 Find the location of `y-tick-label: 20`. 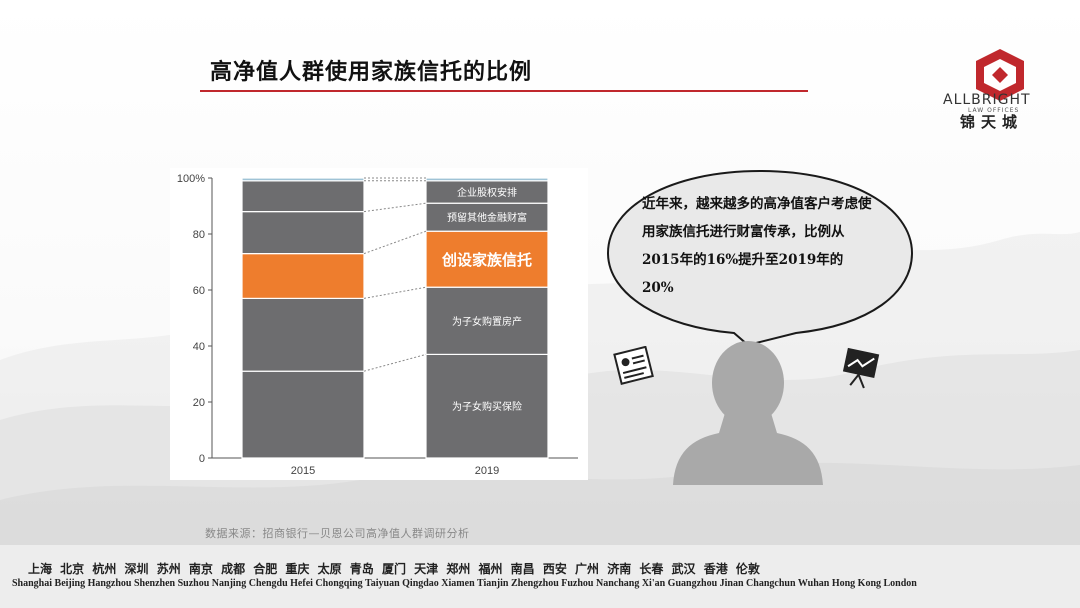

y-tick-label: 20 is located at coordinates (199, 403).